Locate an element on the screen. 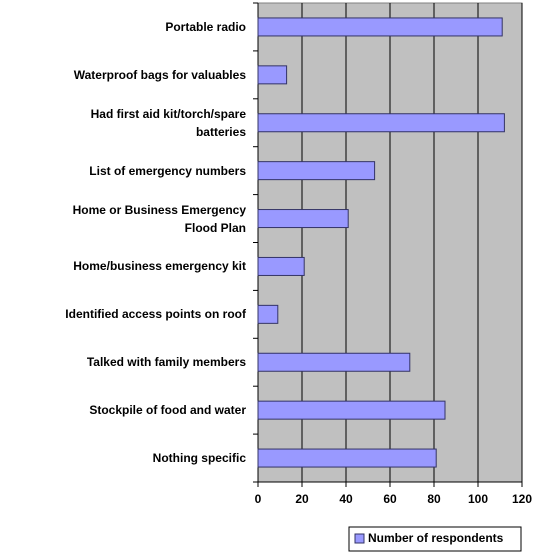  x-tick-label: 60 is located at coordinates (390, 499).